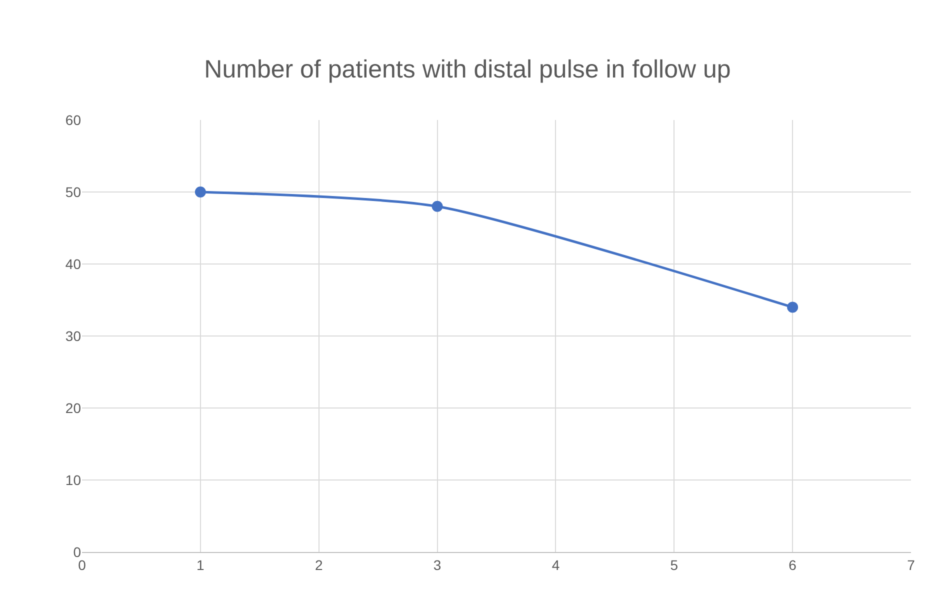 The width and height of the screenshot is (935, 599). I want to click on y-tick-label: 0, so click(77, 552).